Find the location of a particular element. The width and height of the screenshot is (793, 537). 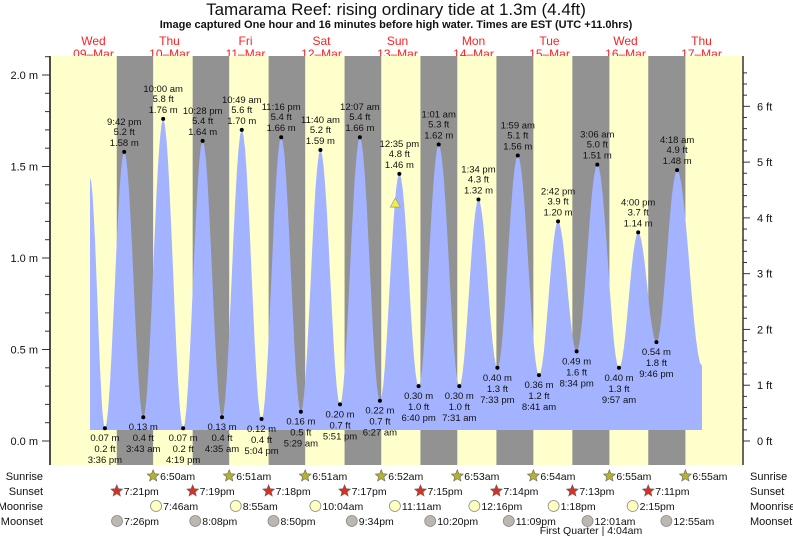

tide-ft-label: 5.2 ft is located at coordinates (124, 132).